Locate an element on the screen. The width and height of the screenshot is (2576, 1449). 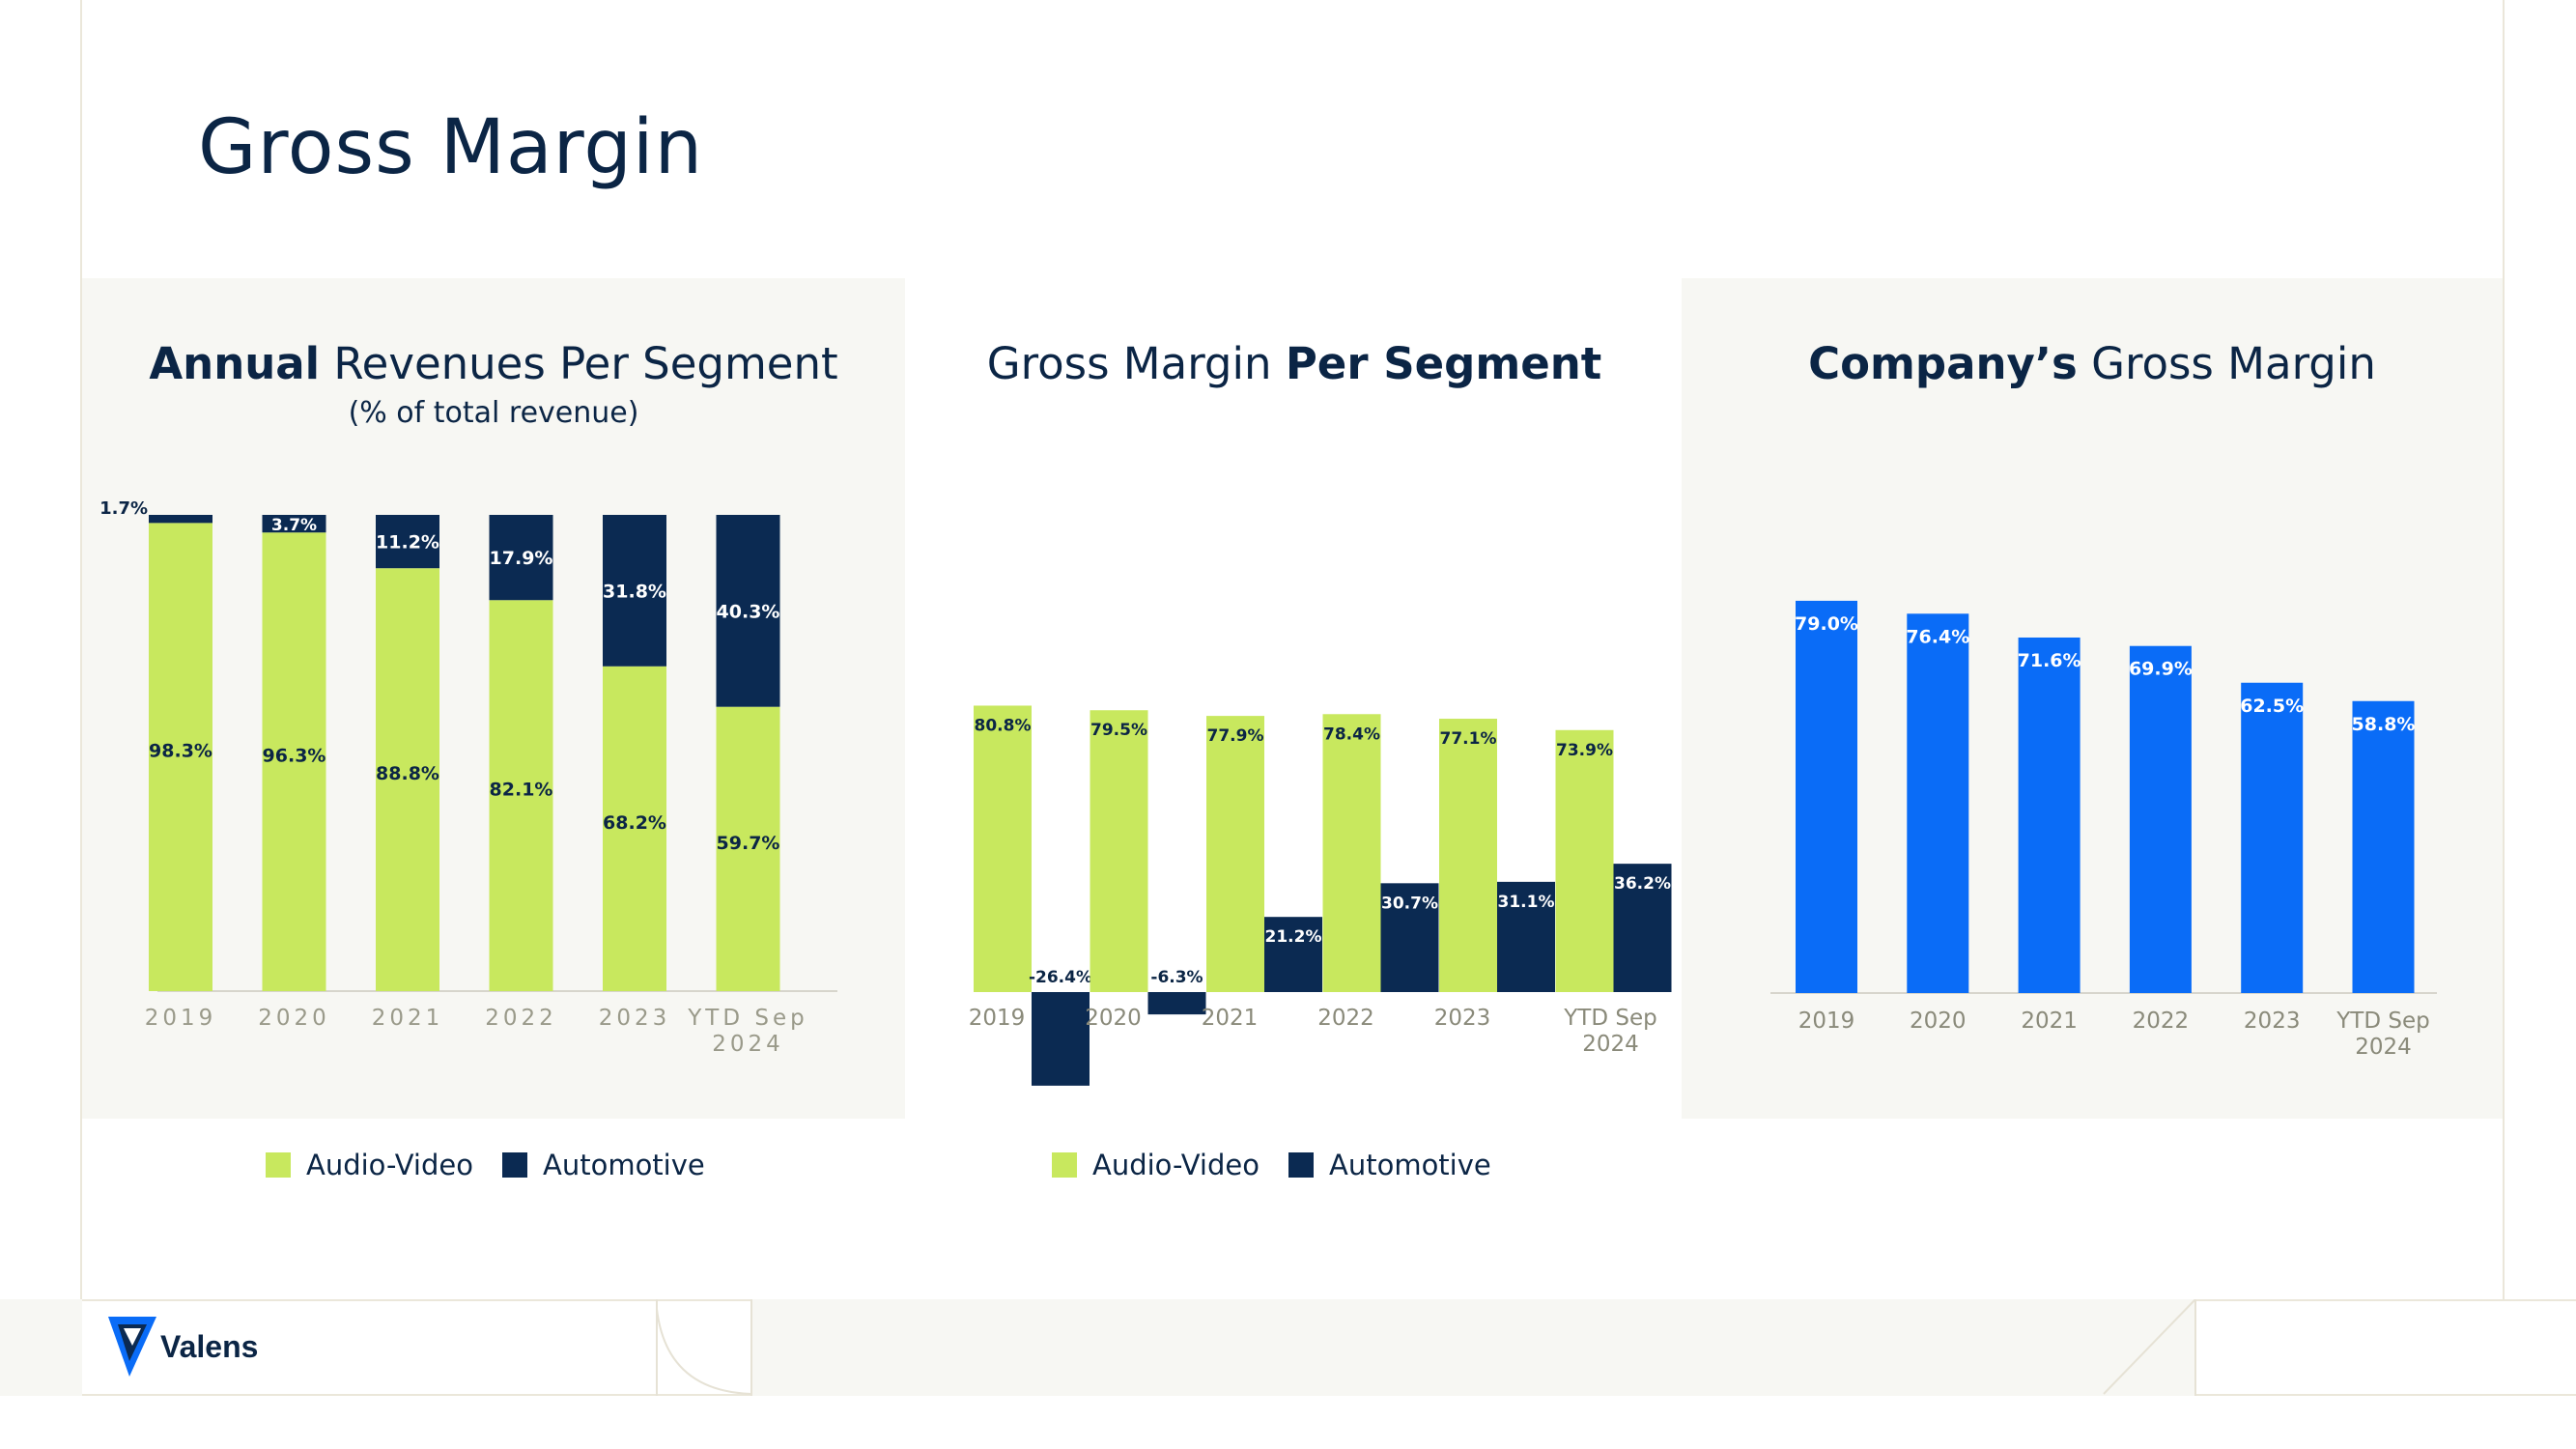
data-label-automotive: 40.3% is located at coordinates (748, 611).